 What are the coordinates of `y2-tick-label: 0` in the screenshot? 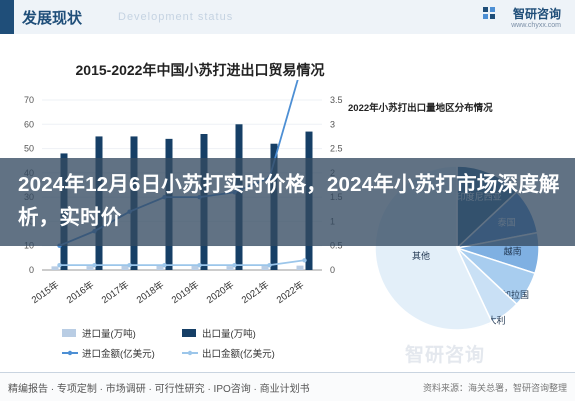 It's located at (332, 270).